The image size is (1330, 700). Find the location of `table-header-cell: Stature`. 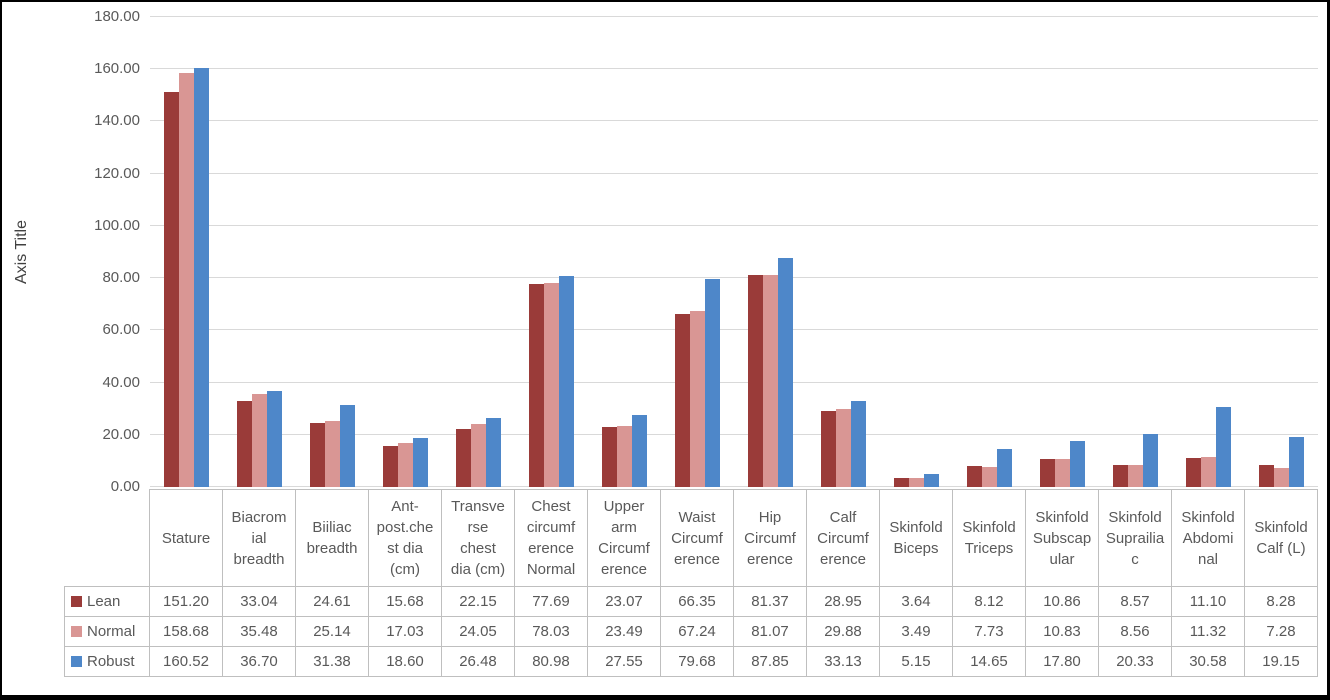

table-header-cell: Stature is located at coordinates (186, 538).